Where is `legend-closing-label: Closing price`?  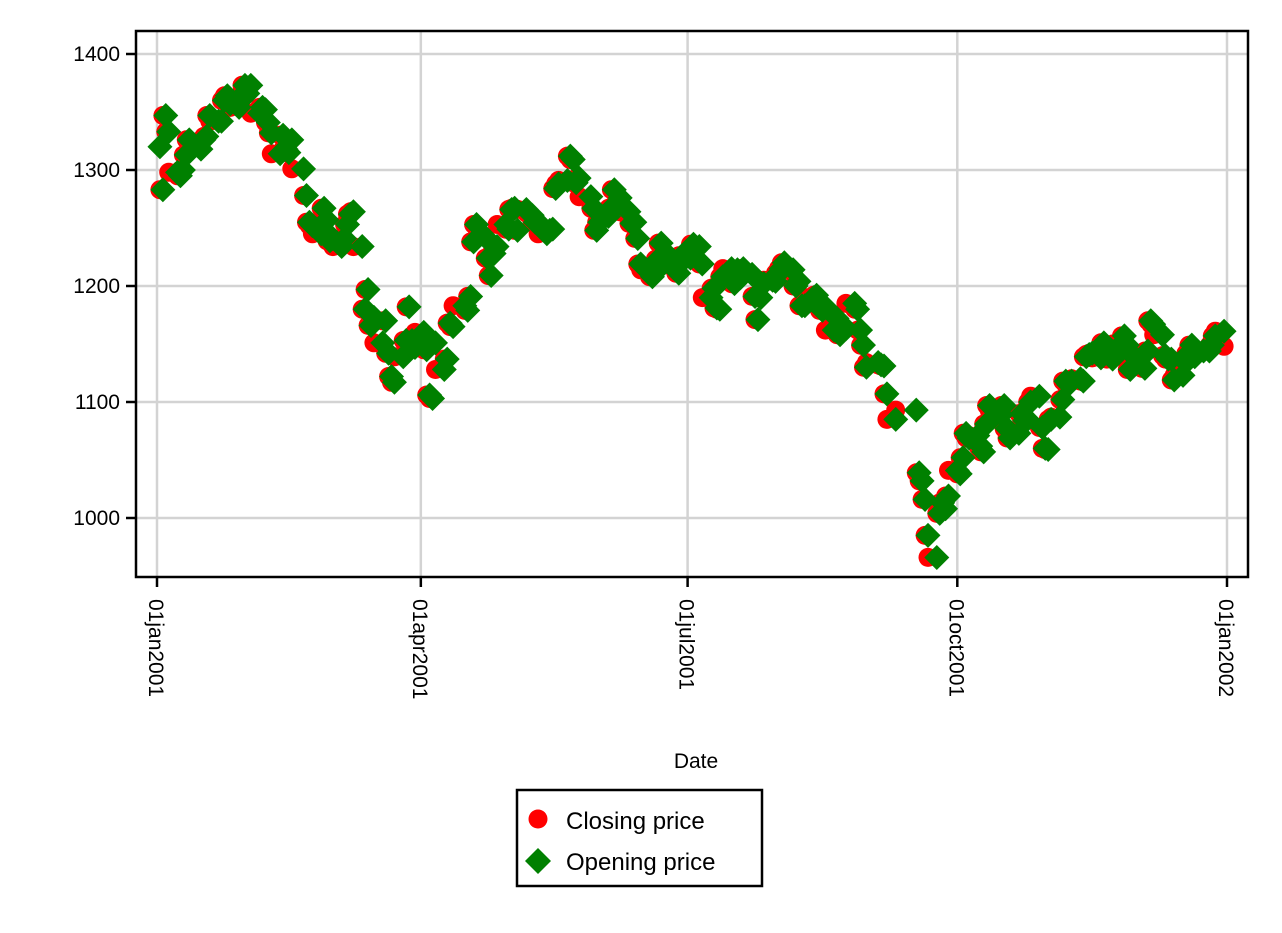
legend-closing-label: Closing price is located at coordinates (635, 821).